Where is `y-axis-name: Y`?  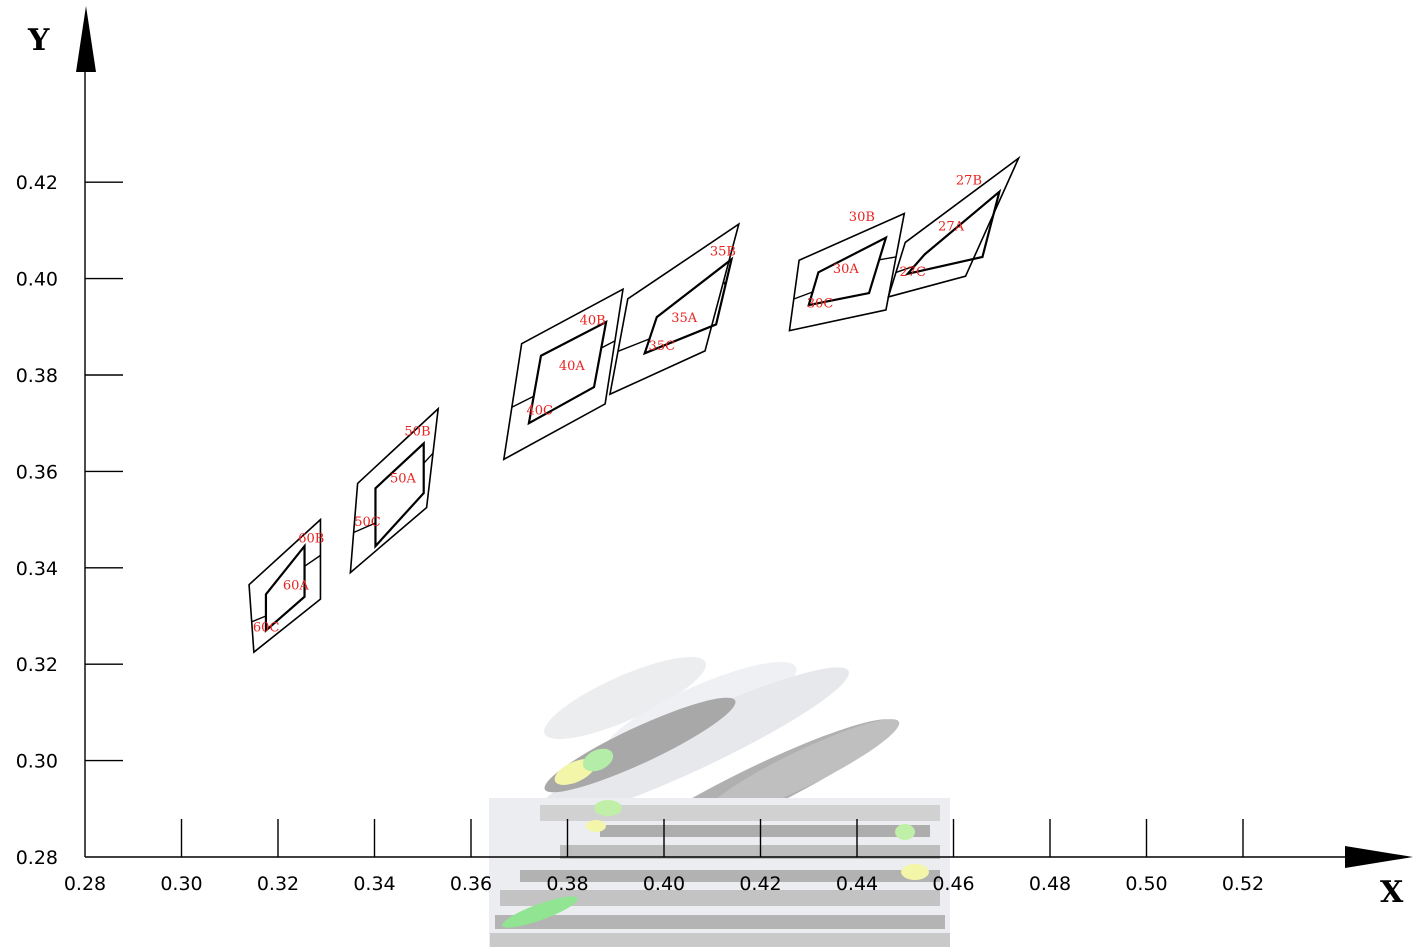
y-axis-name: Y is located at coordinates (38, 40).